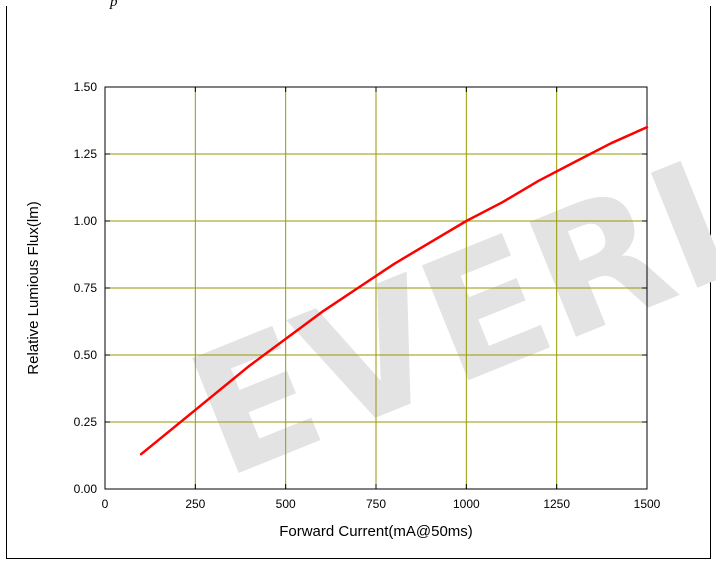 This screenshot has height=563, width=716. I want to click on x-tick-label: 750, so click(376, 504).